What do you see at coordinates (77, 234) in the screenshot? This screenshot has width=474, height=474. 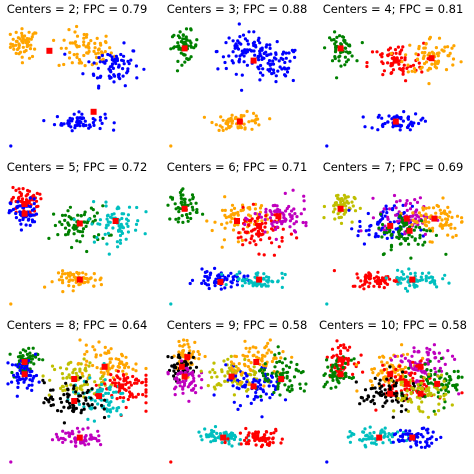 I see `scatter-panel-4: Centers = 5; FPC = 0.72` at bounding box center [77, 234].